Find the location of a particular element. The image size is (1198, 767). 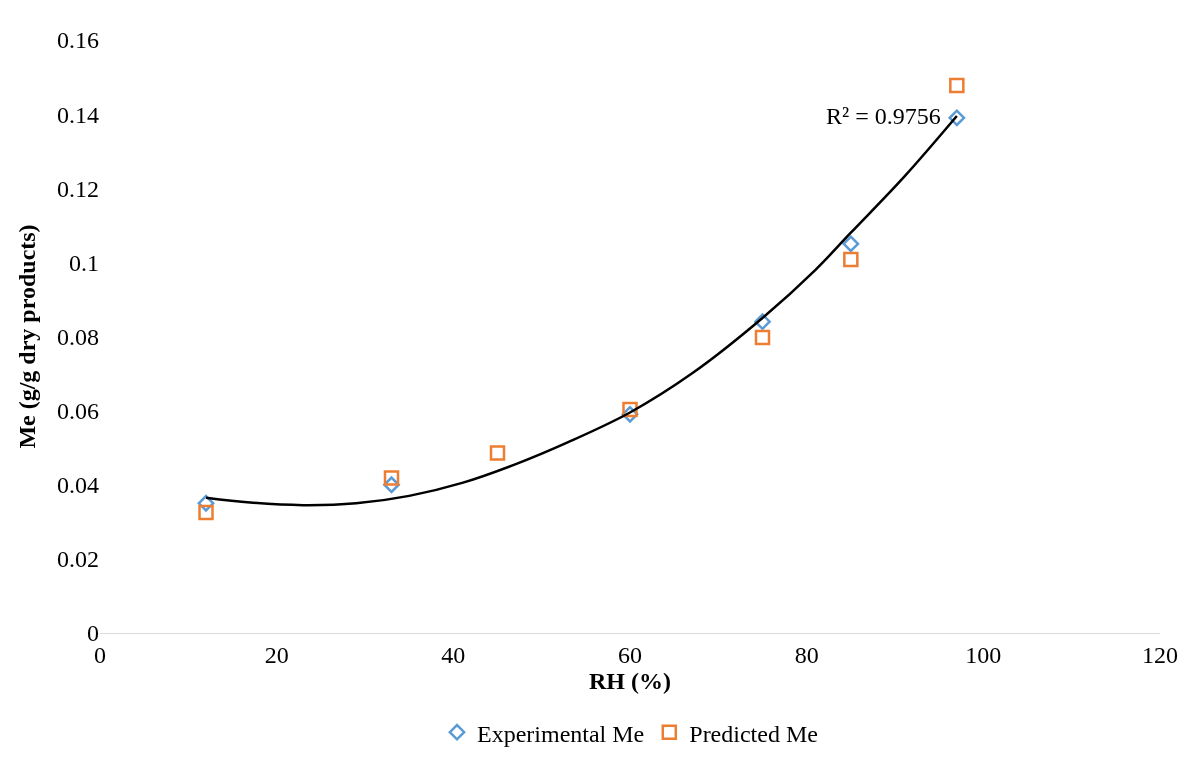

x-tick-label: 60 is located at coordinates (630, 654).